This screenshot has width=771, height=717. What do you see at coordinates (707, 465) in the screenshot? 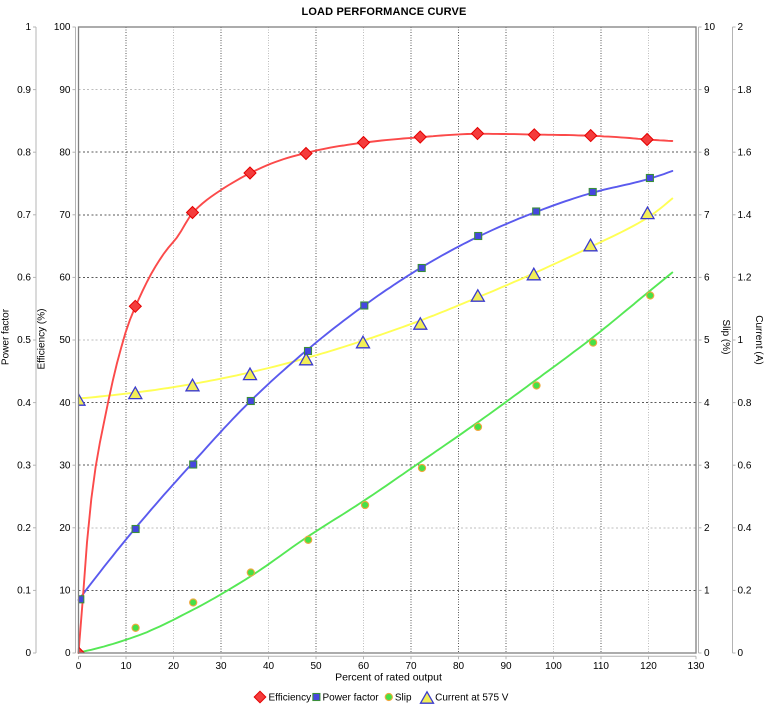
I see `svg-text: 3` at bounding box center [707, 465].